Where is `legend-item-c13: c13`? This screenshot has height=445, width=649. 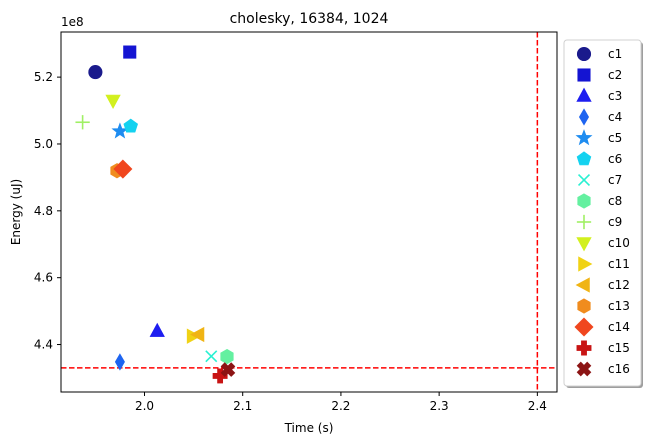
legend-item-c13: c13 is located at coordinates (603, 306).